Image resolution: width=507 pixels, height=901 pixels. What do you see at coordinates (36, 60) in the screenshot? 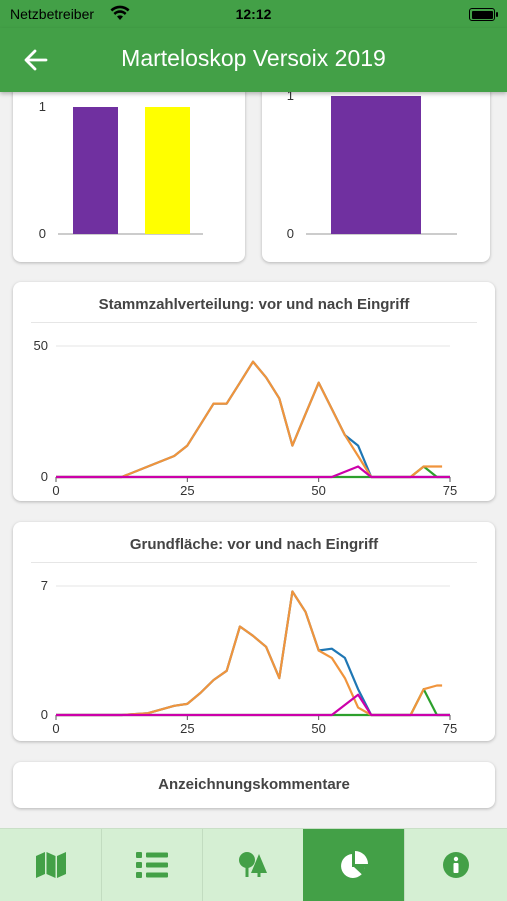
I see `arrow-left-icon` at bounding box center [36, 60].